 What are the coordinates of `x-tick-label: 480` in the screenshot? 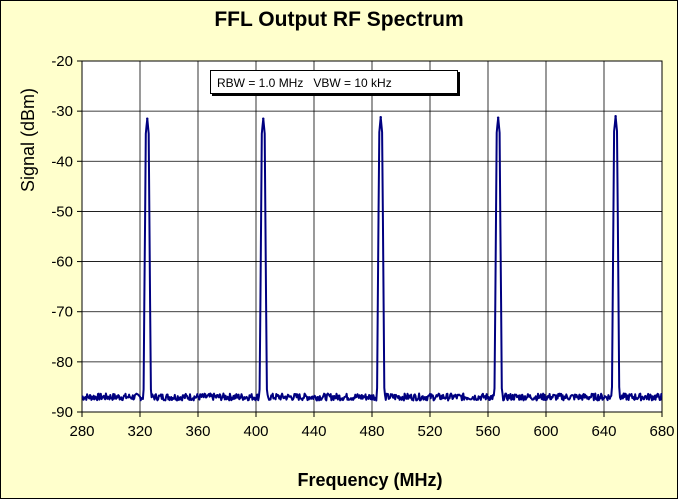 It's located at (371, 431).